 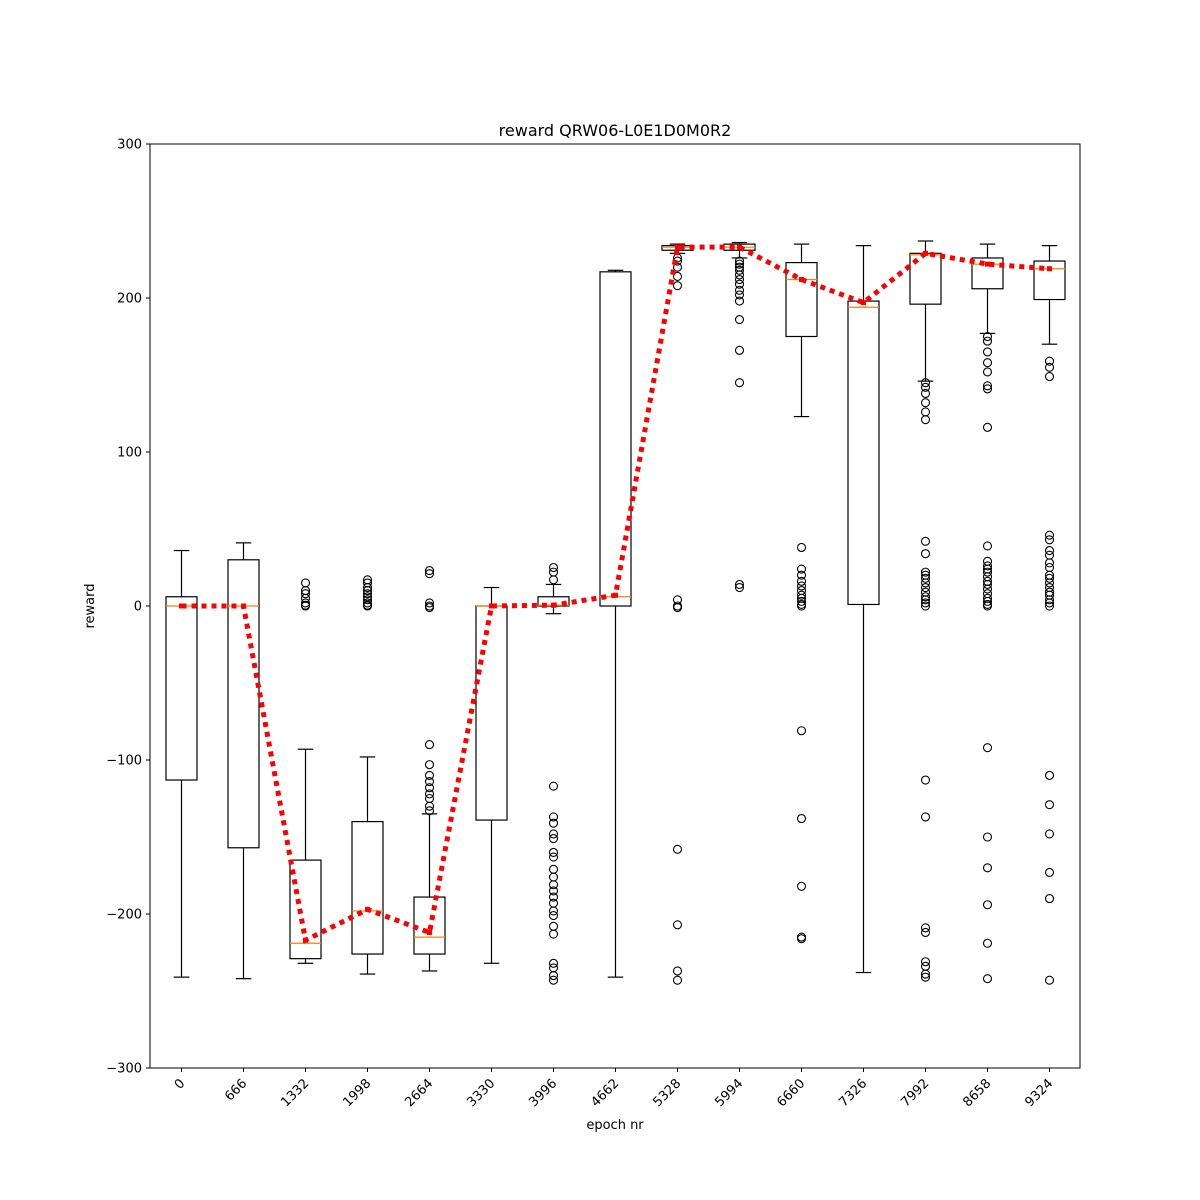 I want to click on chart-title: reward QRW06-L0E1D0M0R2, so click(x=615, y=130).